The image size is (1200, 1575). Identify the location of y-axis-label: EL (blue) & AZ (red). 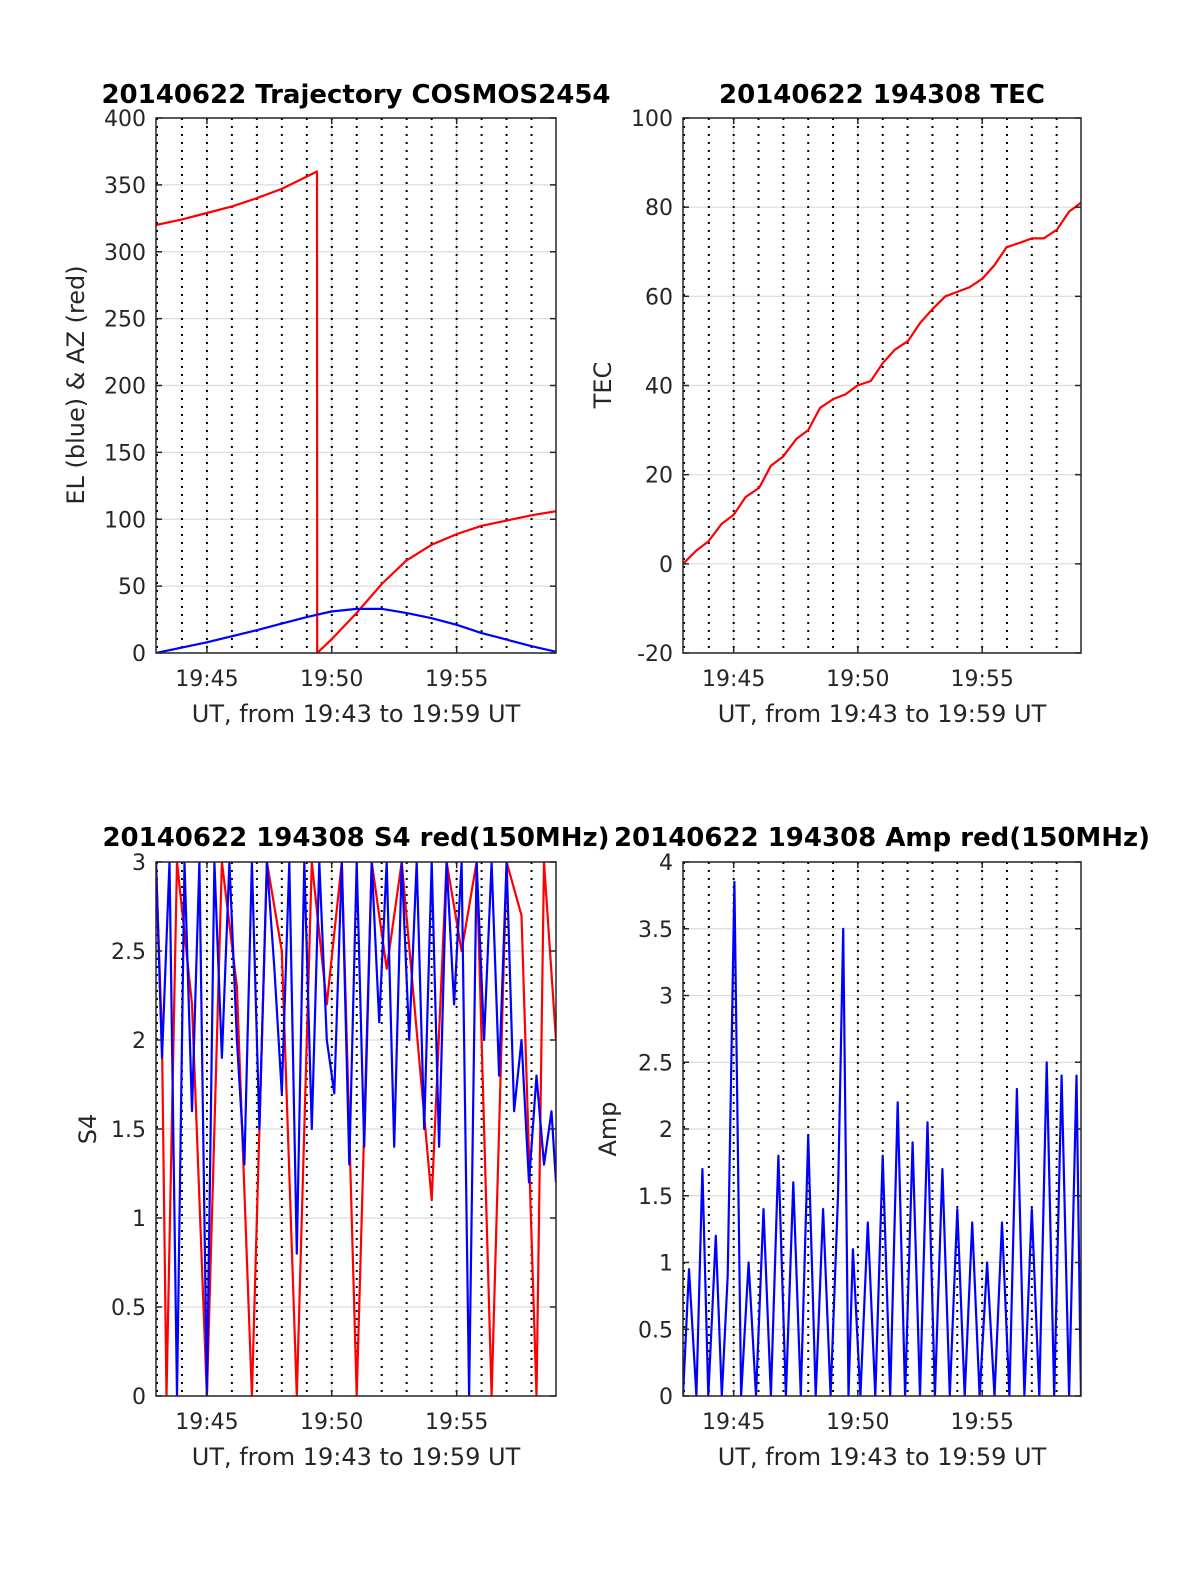
(76, 384).